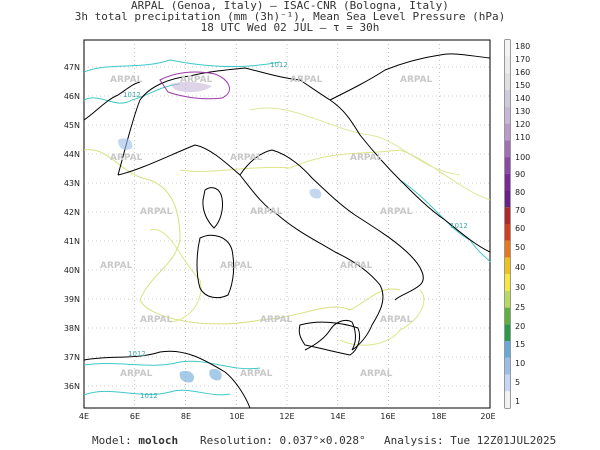 The height and width of the screenshot is (450, 600). Describe the element at coordinates (487, 416) in the screenshot. I see `lon-label: 20E` at that location.